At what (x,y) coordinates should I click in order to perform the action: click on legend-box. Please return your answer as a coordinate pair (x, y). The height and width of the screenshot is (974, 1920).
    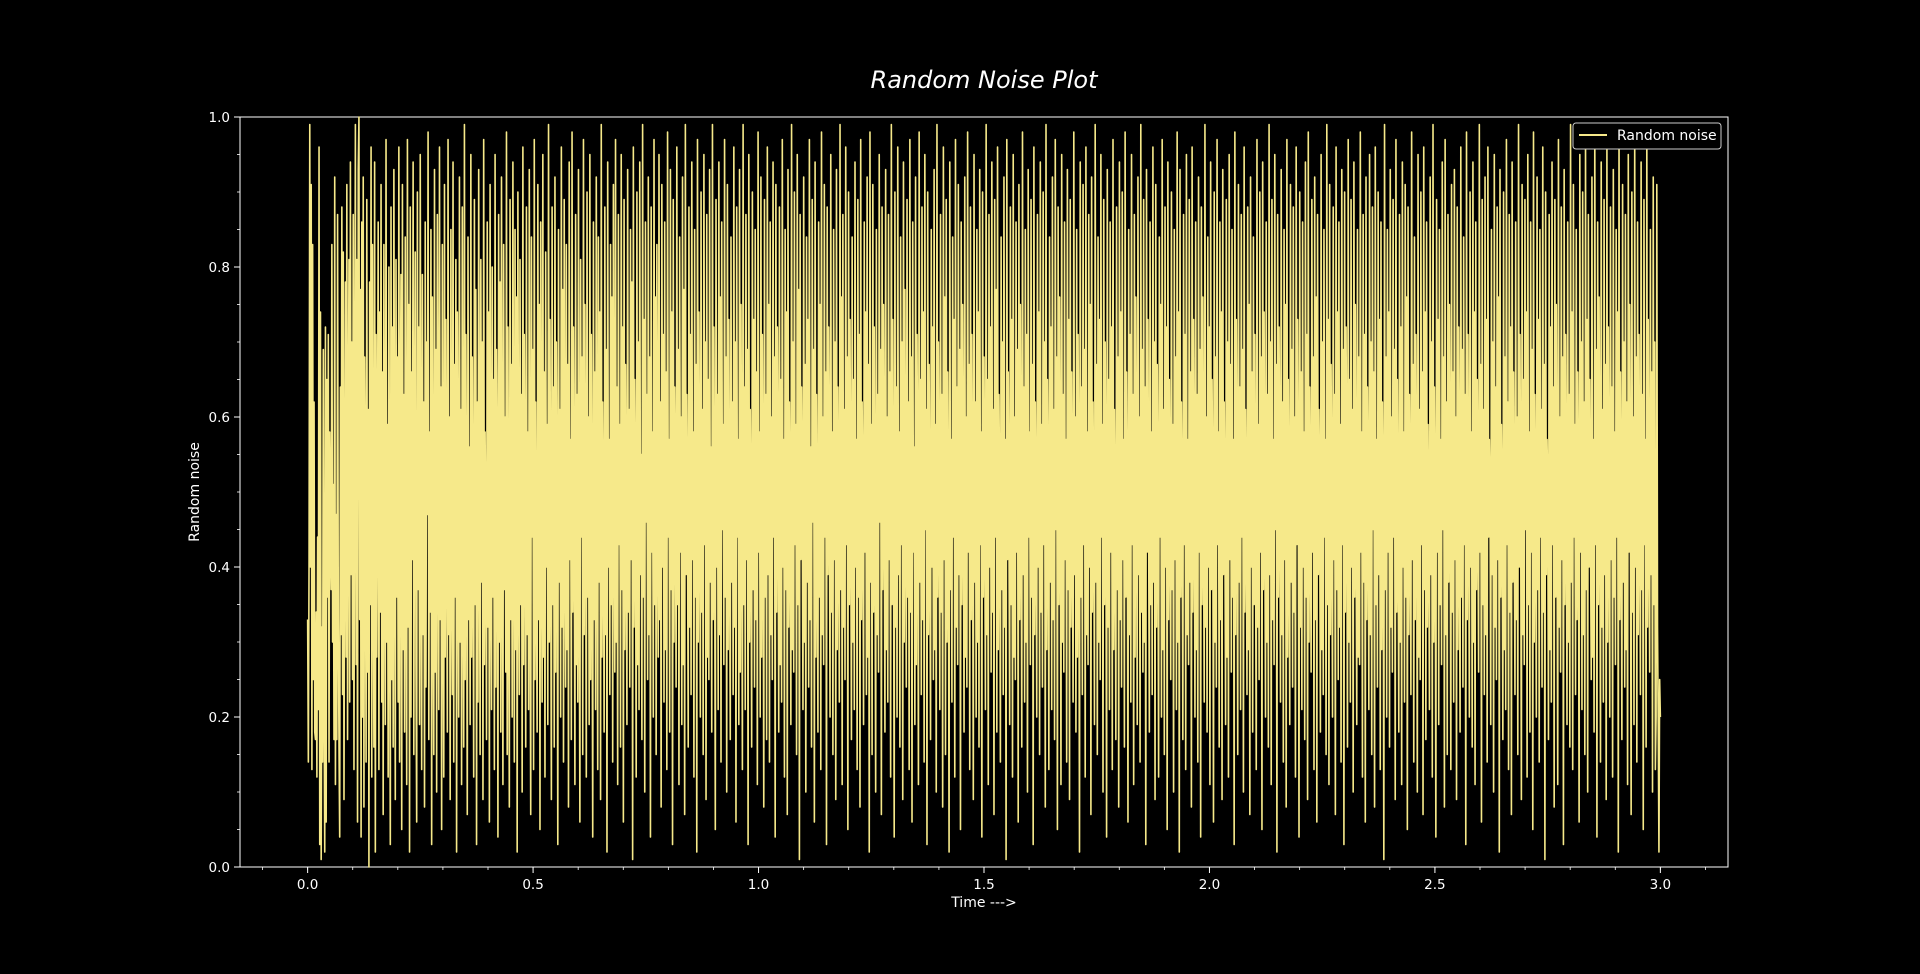
    Looking at the image, I should click on (1647, 136).